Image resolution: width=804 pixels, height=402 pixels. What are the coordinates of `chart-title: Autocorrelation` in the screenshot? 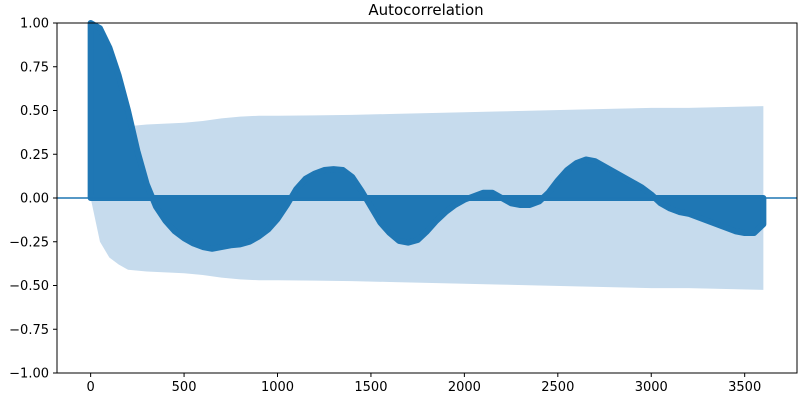 It's located at (425, 10).